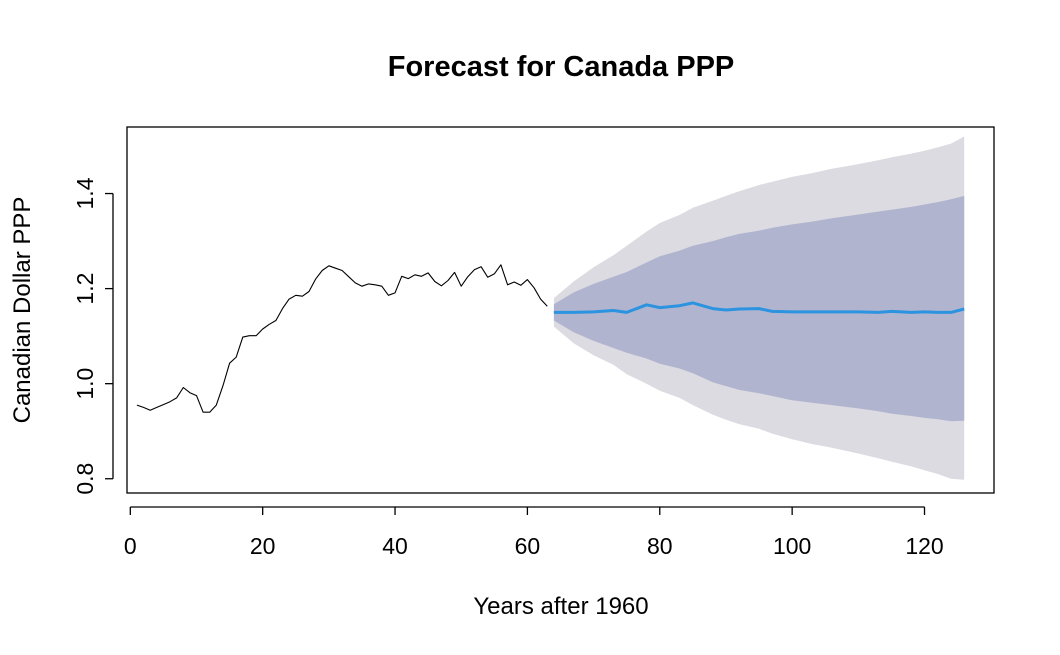 This screenshot has height=655, width=1060. I want to click on chart-title: Forecast for Canada PPP, so click(561, 67).